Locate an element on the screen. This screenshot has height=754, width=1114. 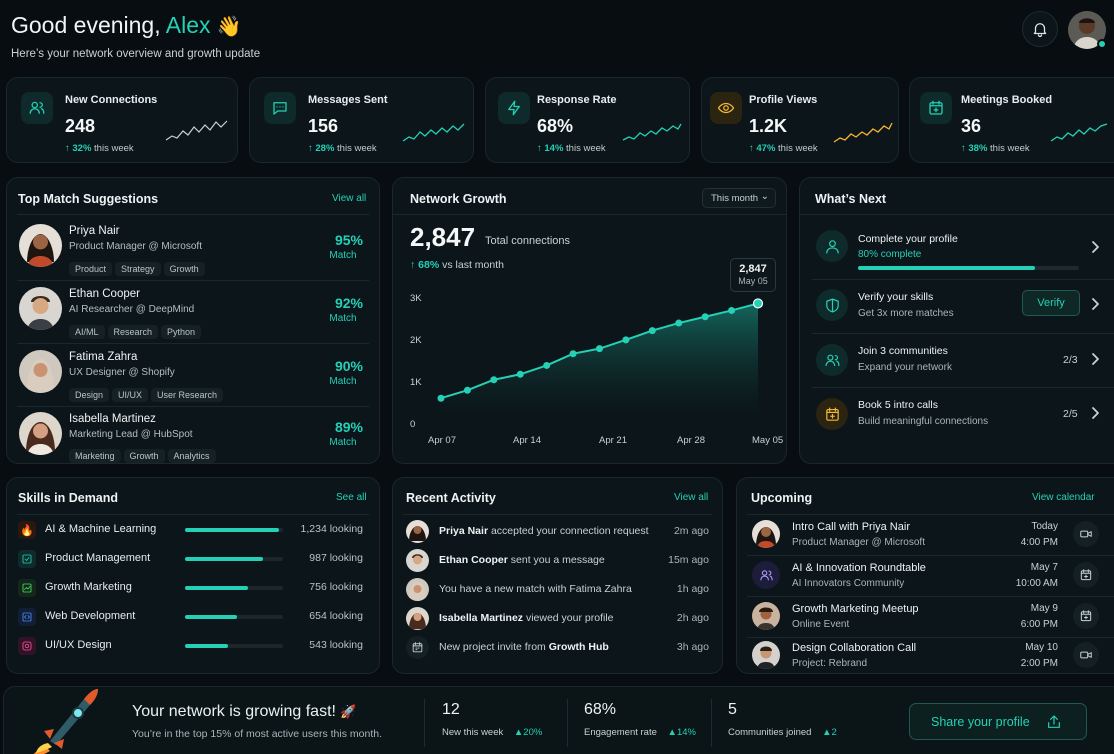
skill-count: 987 looking is located at coordinates (336, 558).